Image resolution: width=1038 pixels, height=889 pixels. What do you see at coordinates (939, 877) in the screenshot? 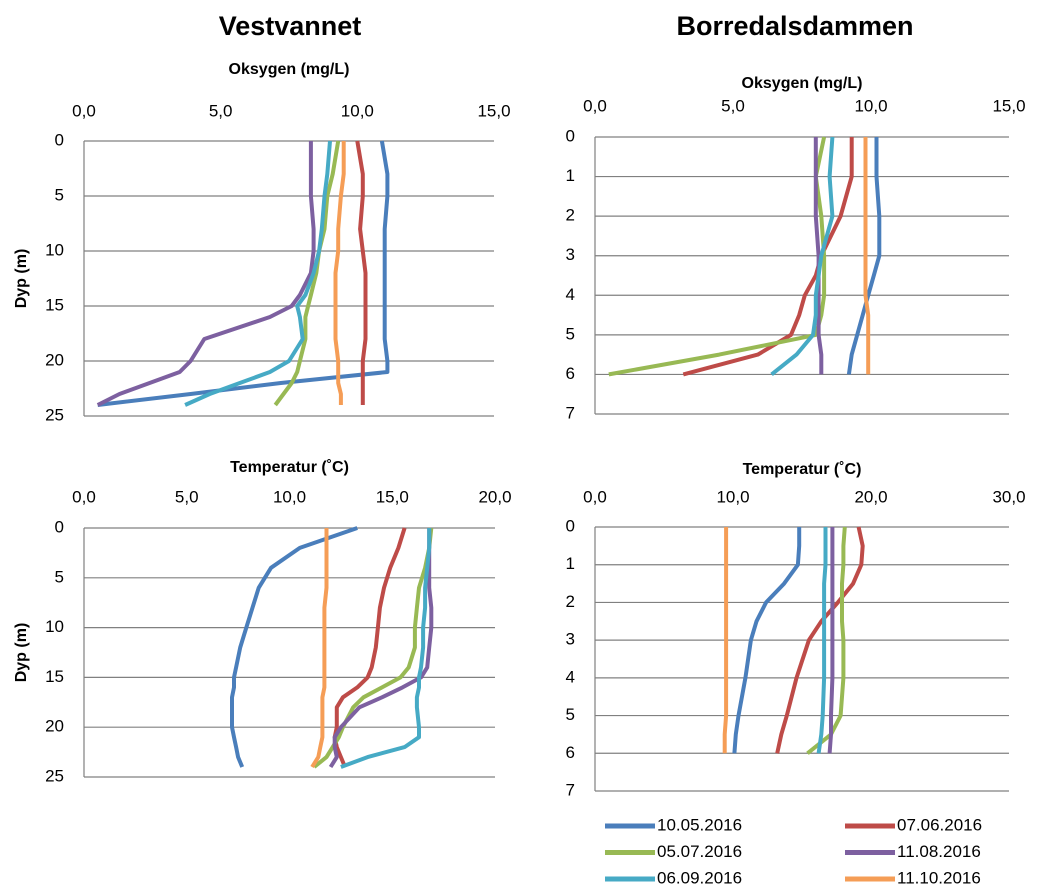
I see `legend-label: 11.10.2016` at bounding box center [939, 877].